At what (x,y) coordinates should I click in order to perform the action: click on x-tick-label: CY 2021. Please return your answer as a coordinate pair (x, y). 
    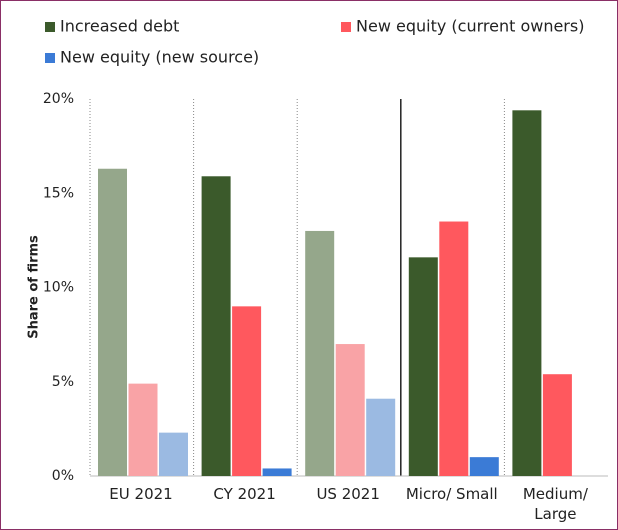
    Looking at the image, I should click on (244, 494).